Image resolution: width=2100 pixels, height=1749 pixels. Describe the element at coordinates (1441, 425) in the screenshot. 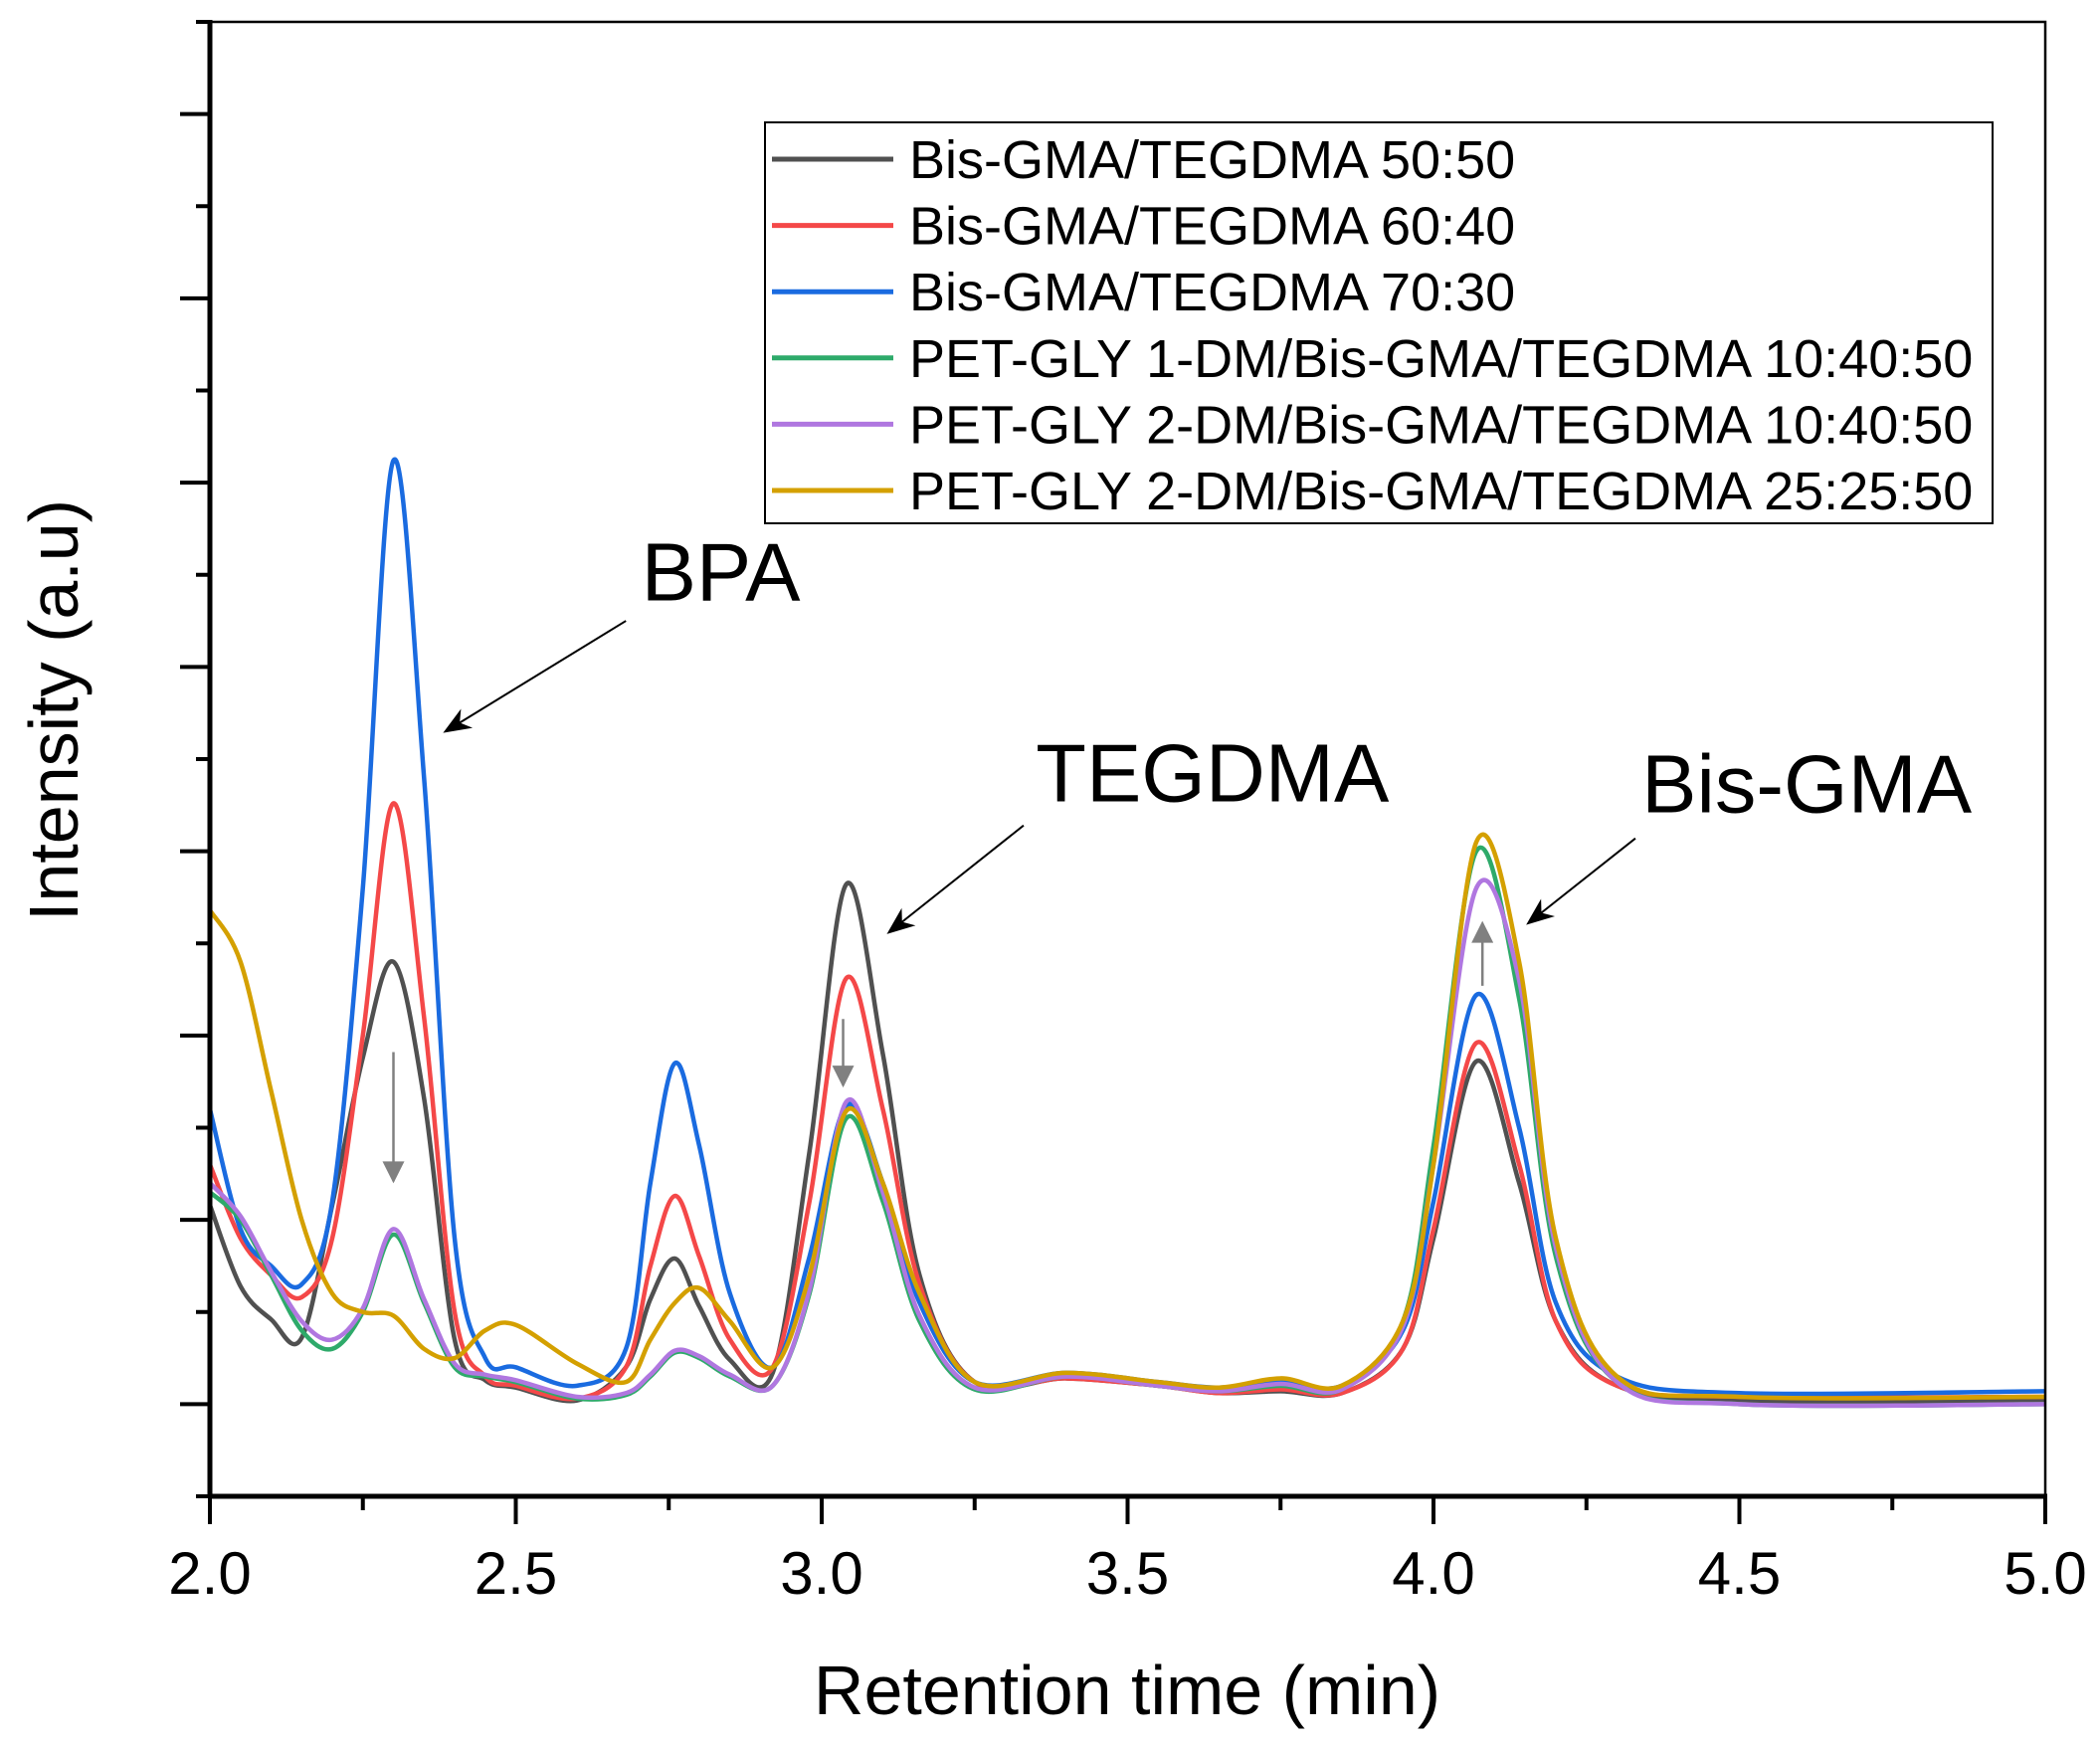

I see `legend-label: PET-GLY 2-DM/Bis-GMA/TEGDMA 10:40:50` at that location.